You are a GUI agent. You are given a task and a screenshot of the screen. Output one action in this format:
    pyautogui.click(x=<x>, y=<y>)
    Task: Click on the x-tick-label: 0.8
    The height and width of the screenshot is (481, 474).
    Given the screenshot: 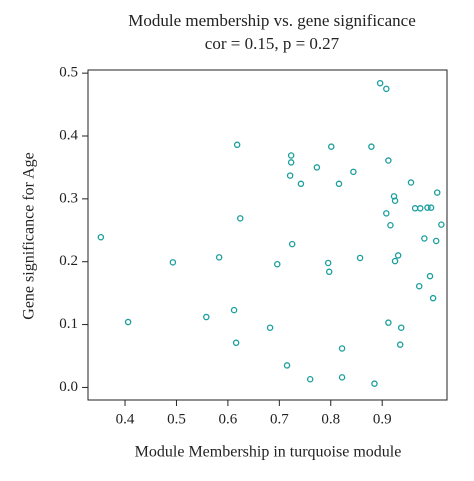 What is the action you would take?
    pyautogui.click(x=330, y=419)
    